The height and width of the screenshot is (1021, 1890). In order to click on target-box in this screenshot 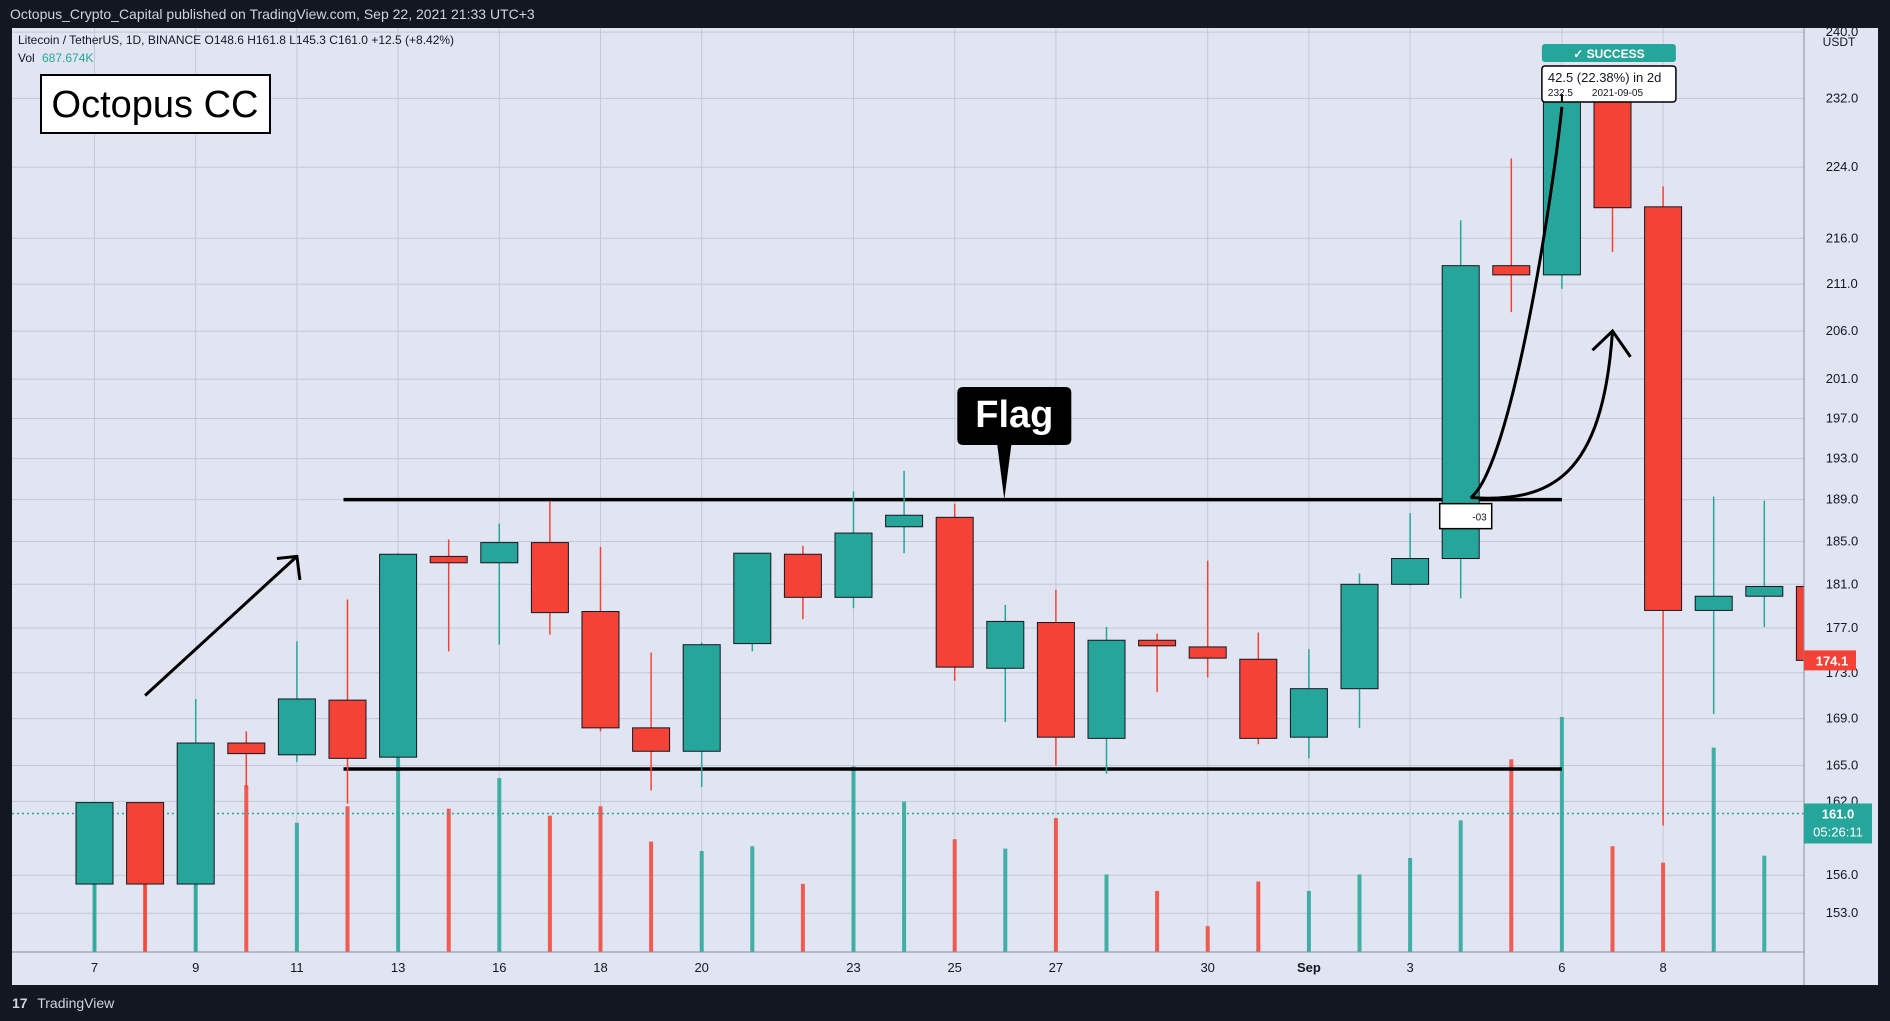, I will do `click(1609, 84)`.